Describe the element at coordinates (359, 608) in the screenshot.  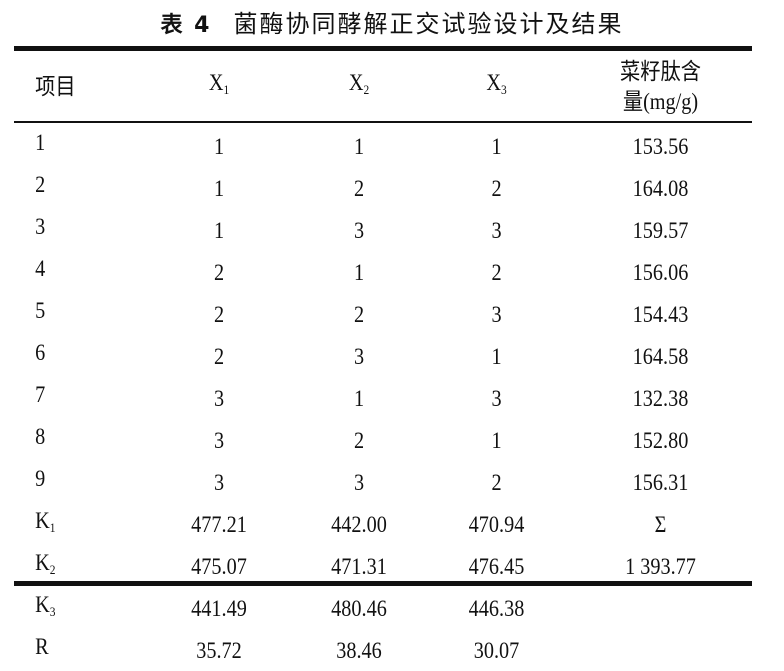
I see `table-cell: 480.46` at that location.